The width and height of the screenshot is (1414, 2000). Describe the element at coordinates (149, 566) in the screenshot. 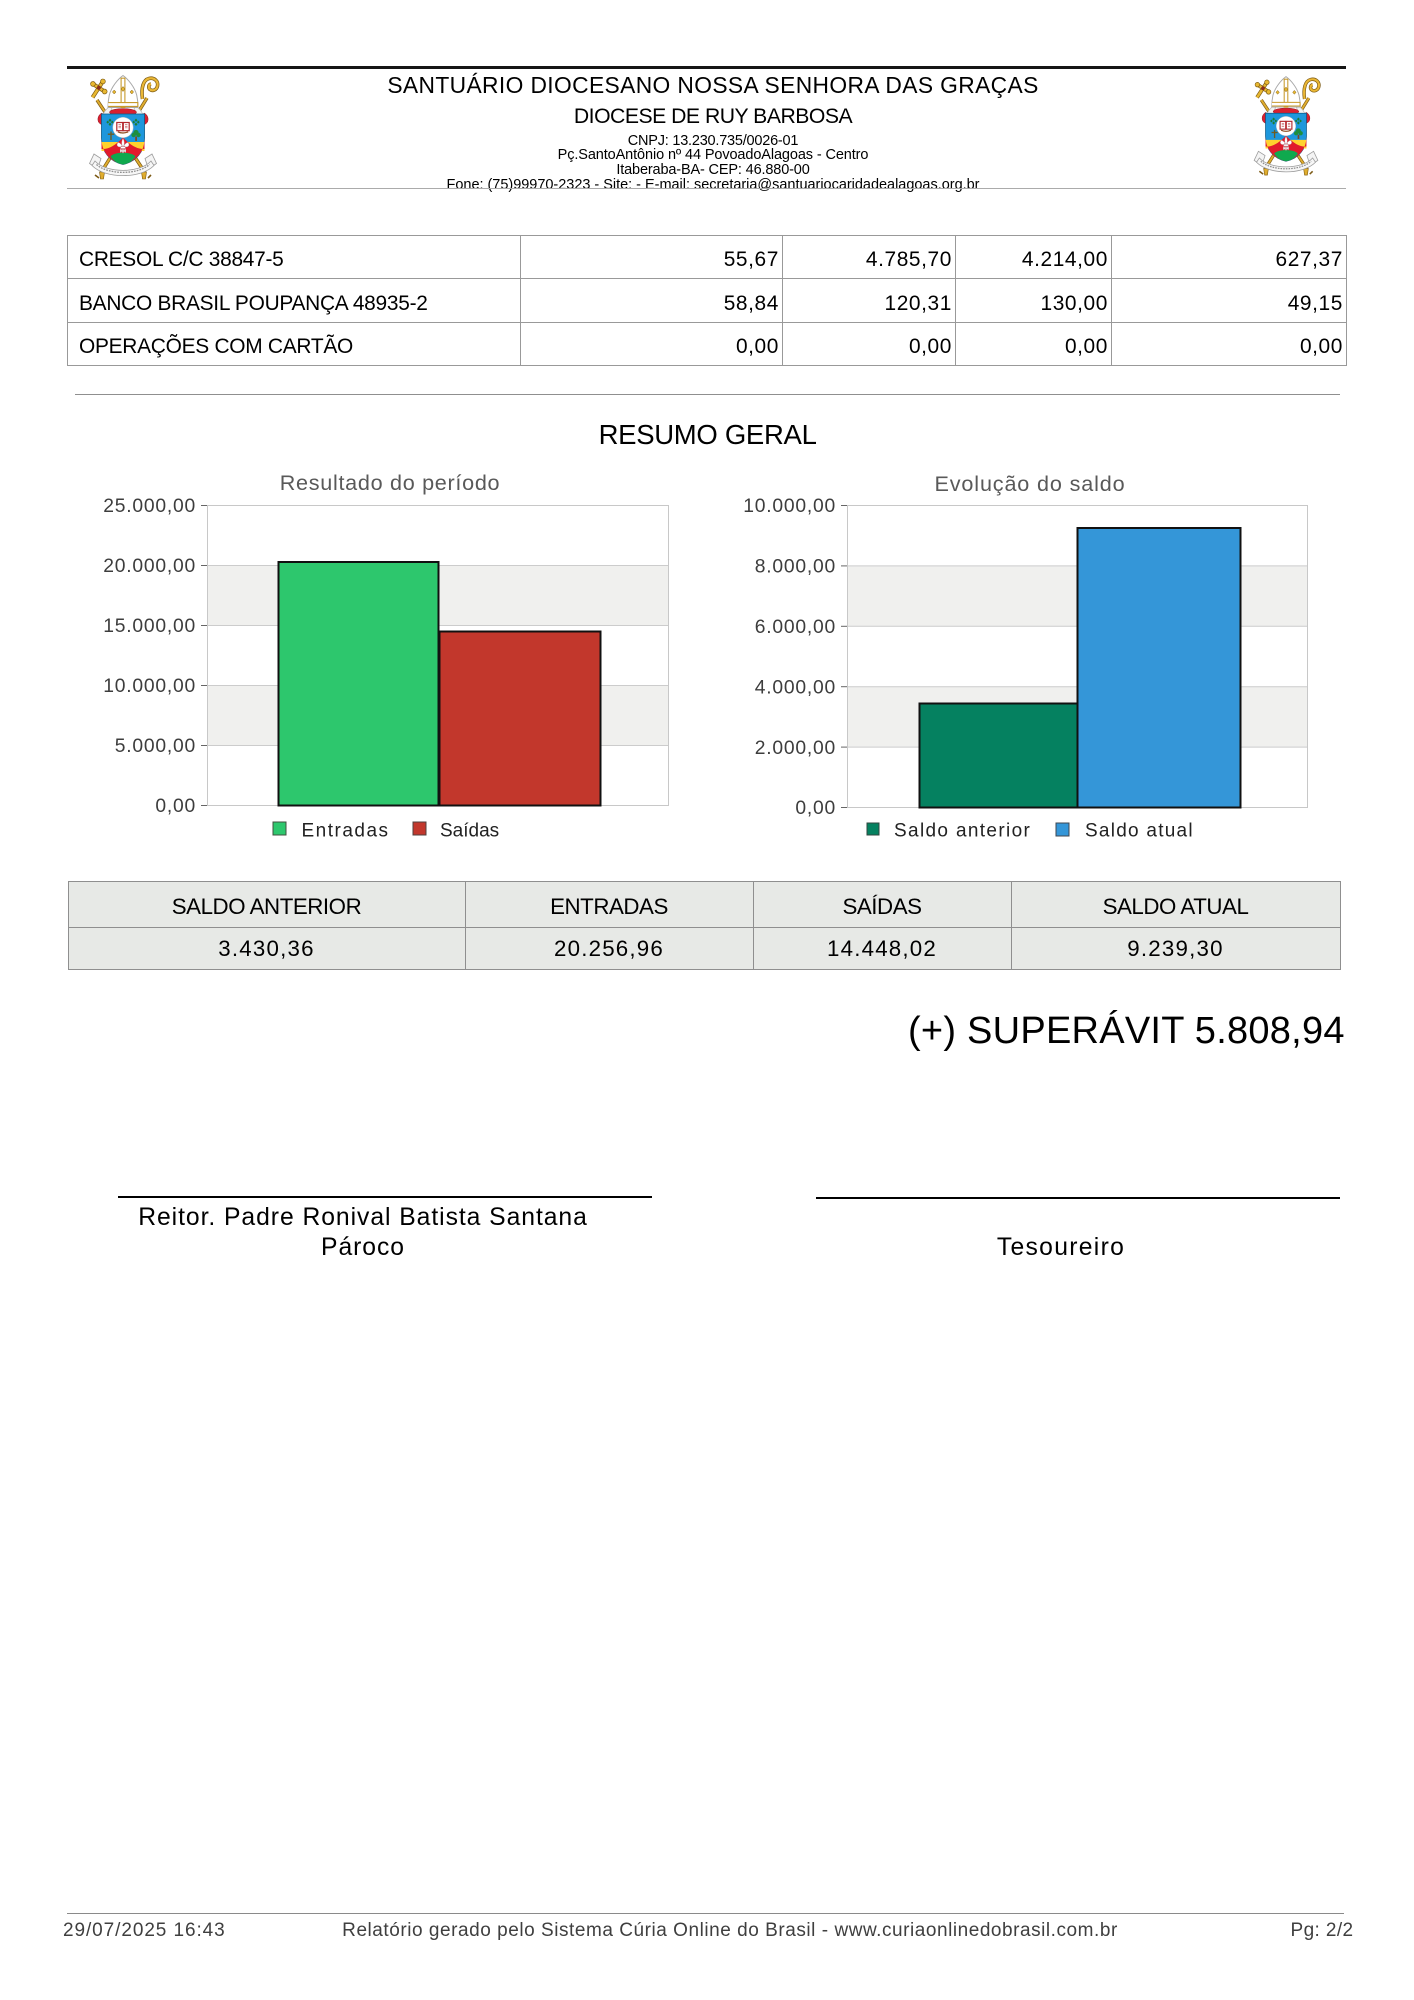

I see `svg-text: 20.000,00` at that location.